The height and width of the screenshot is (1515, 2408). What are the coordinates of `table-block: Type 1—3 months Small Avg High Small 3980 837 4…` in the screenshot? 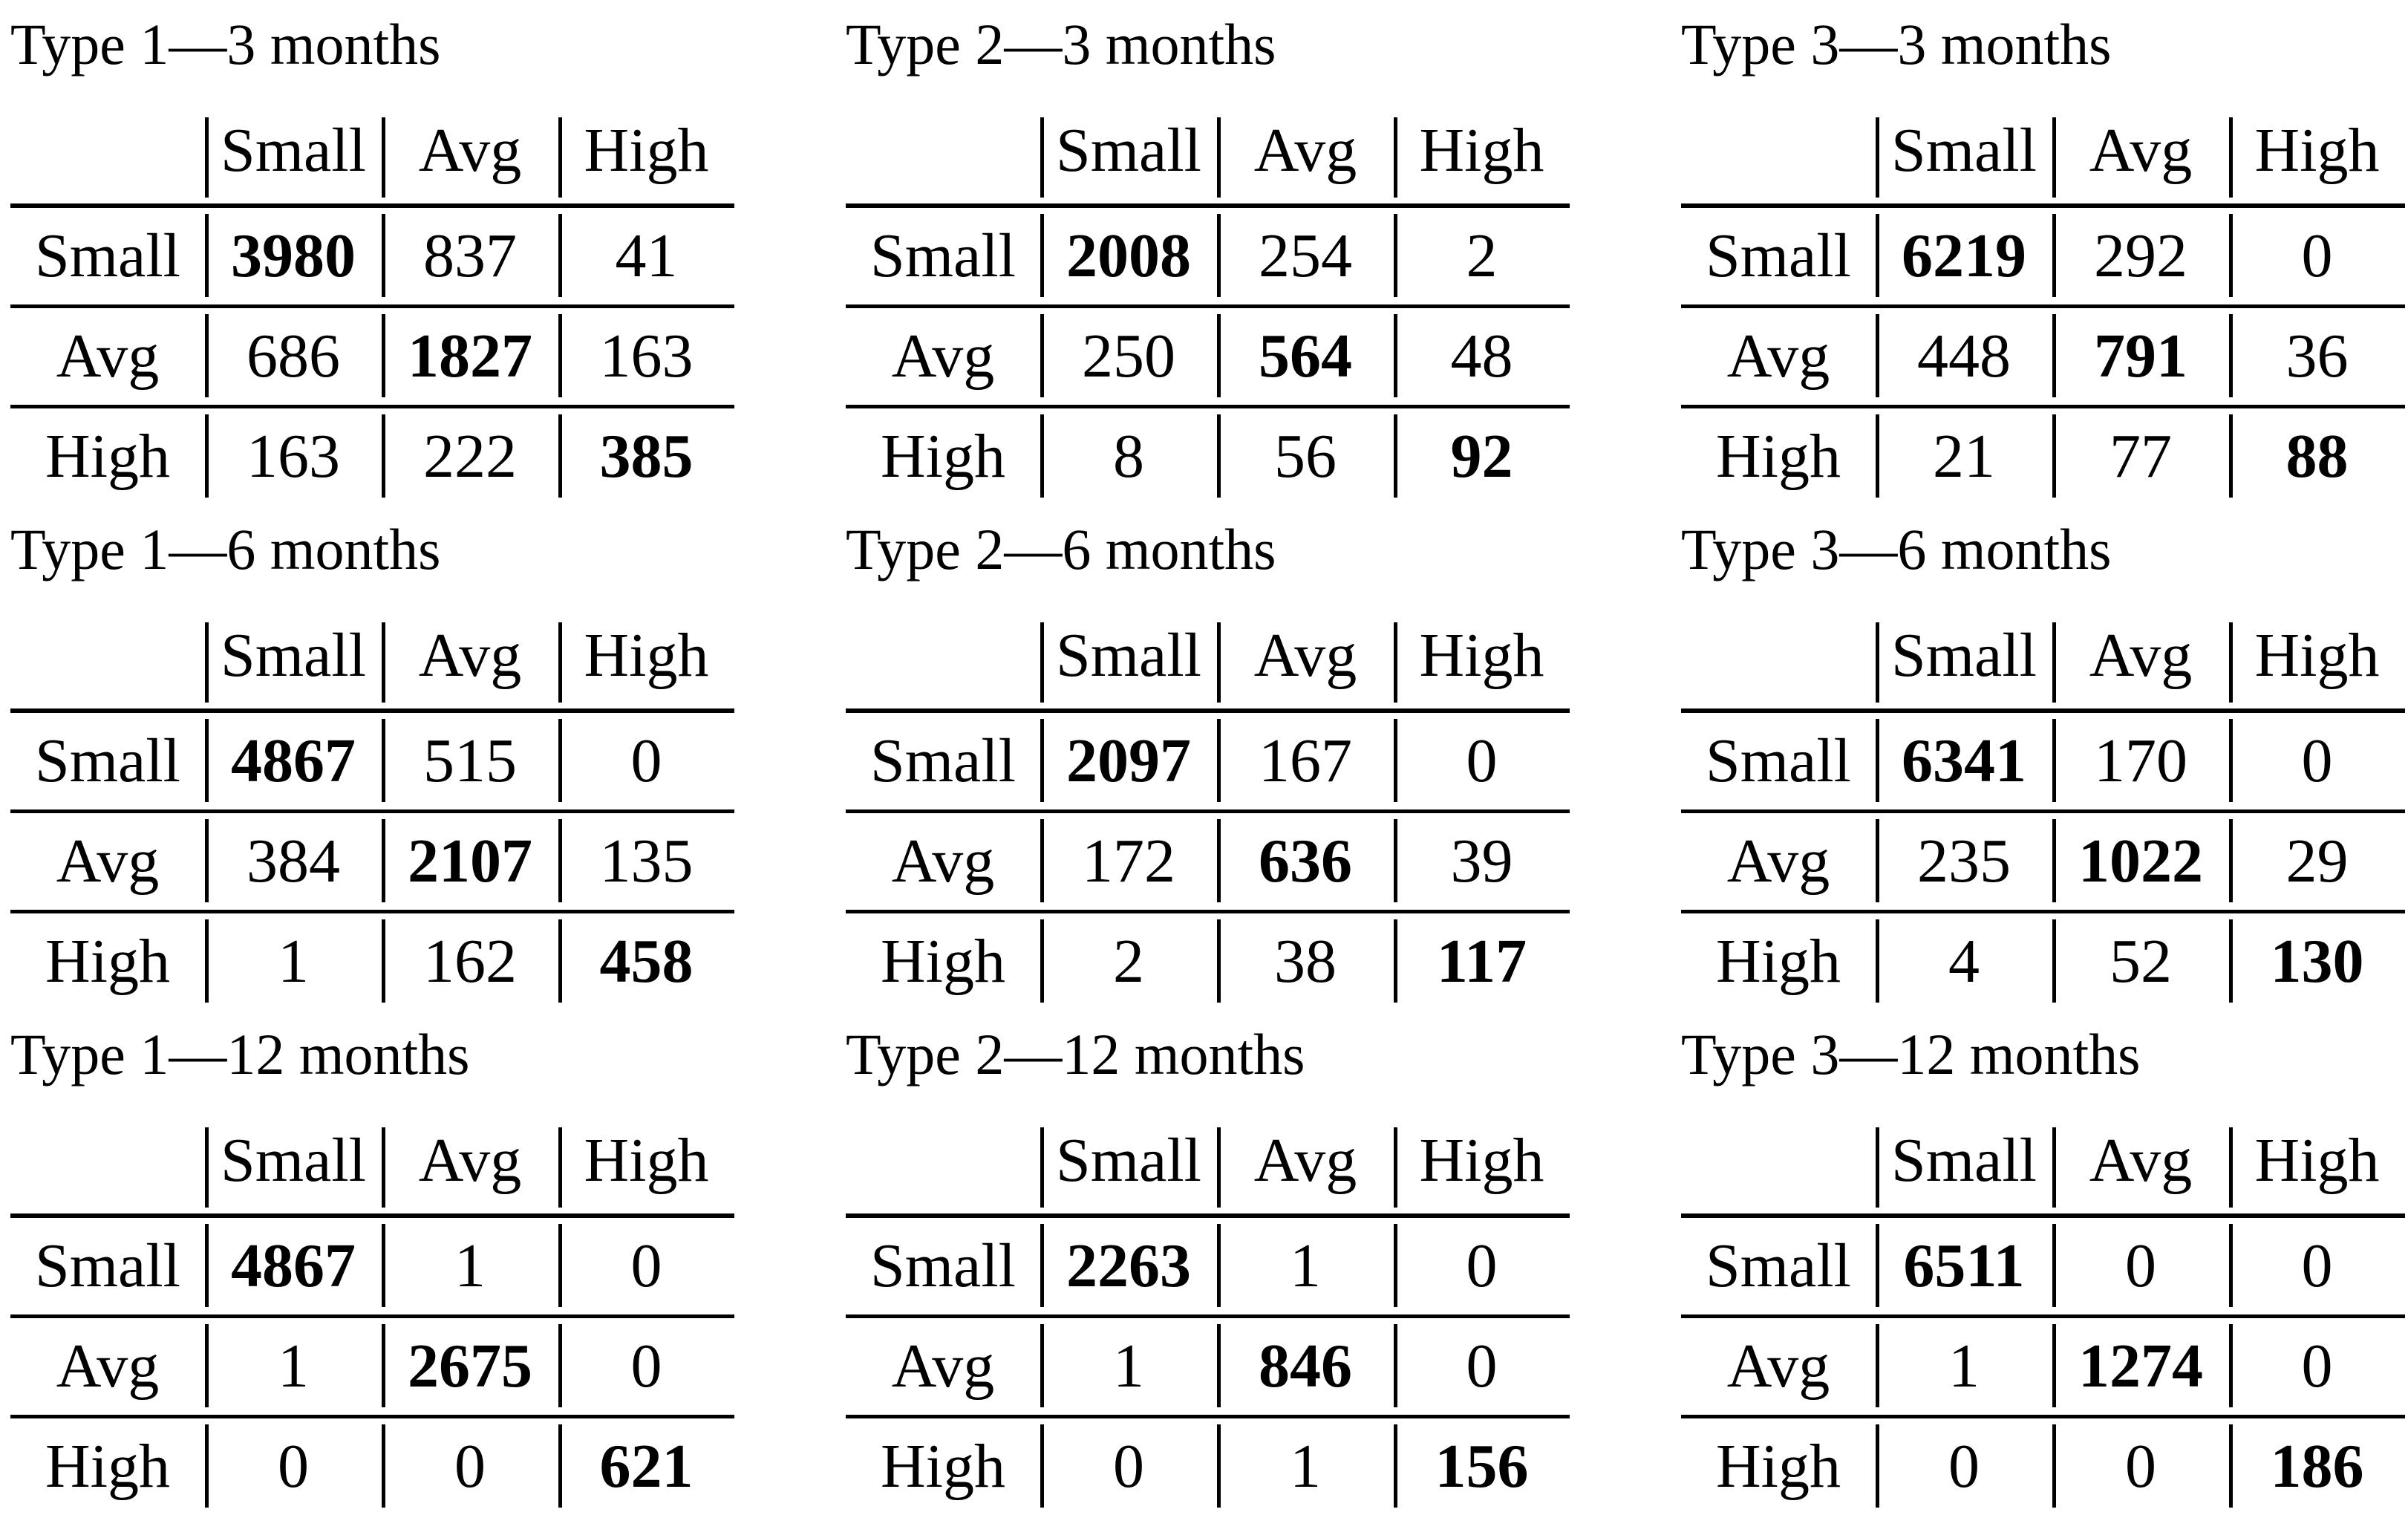 It's located at (372, 252).